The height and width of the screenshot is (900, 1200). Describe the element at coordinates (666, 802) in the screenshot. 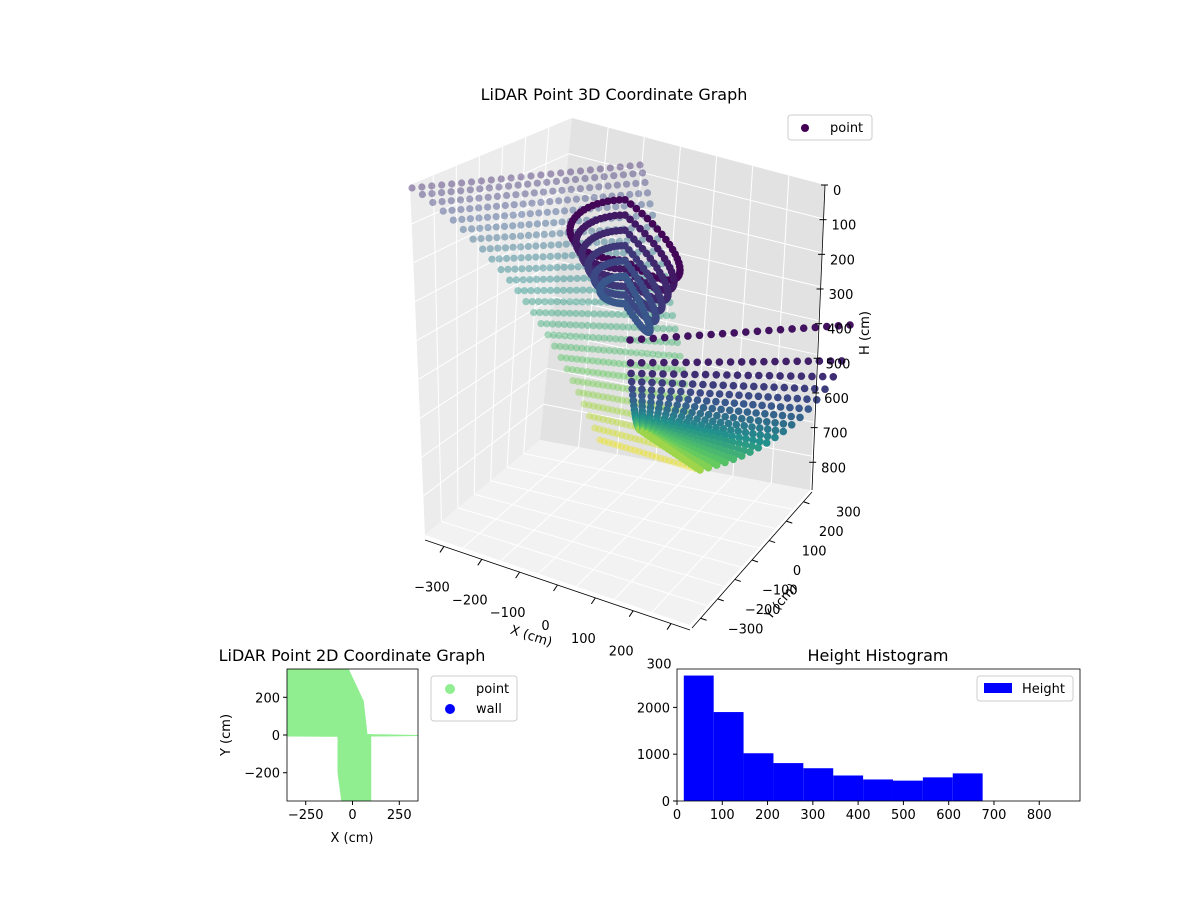

I see `y-tick-label-histogram: 0` at that location.